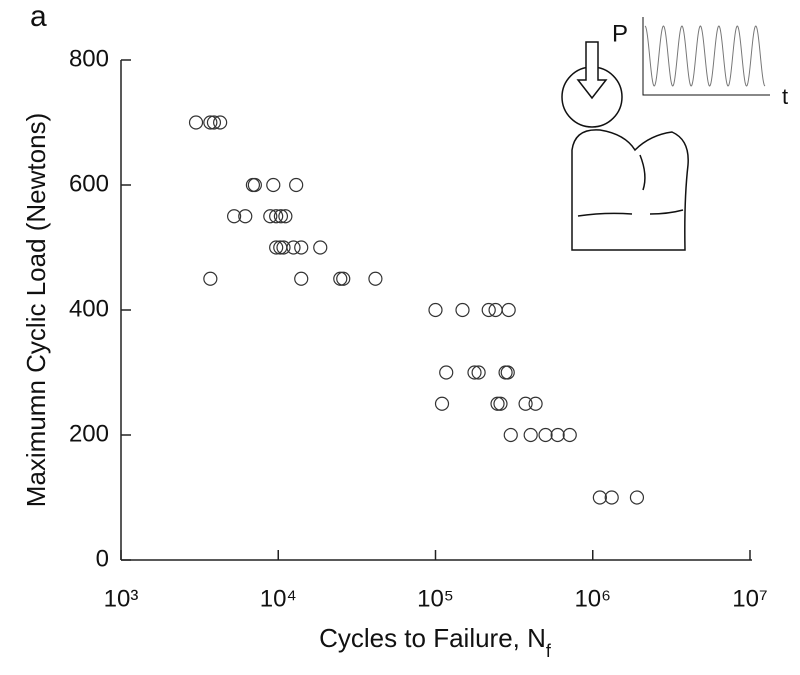  Describe the element at coordinates (89, 433) in the screenshot. I see `y-tick-label: 200` at that location.